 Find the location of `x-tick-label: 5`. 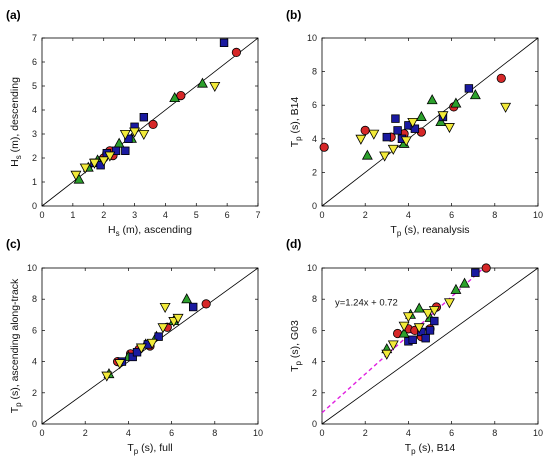

x-tick-label: 5 is located at coordinates (196, 215).